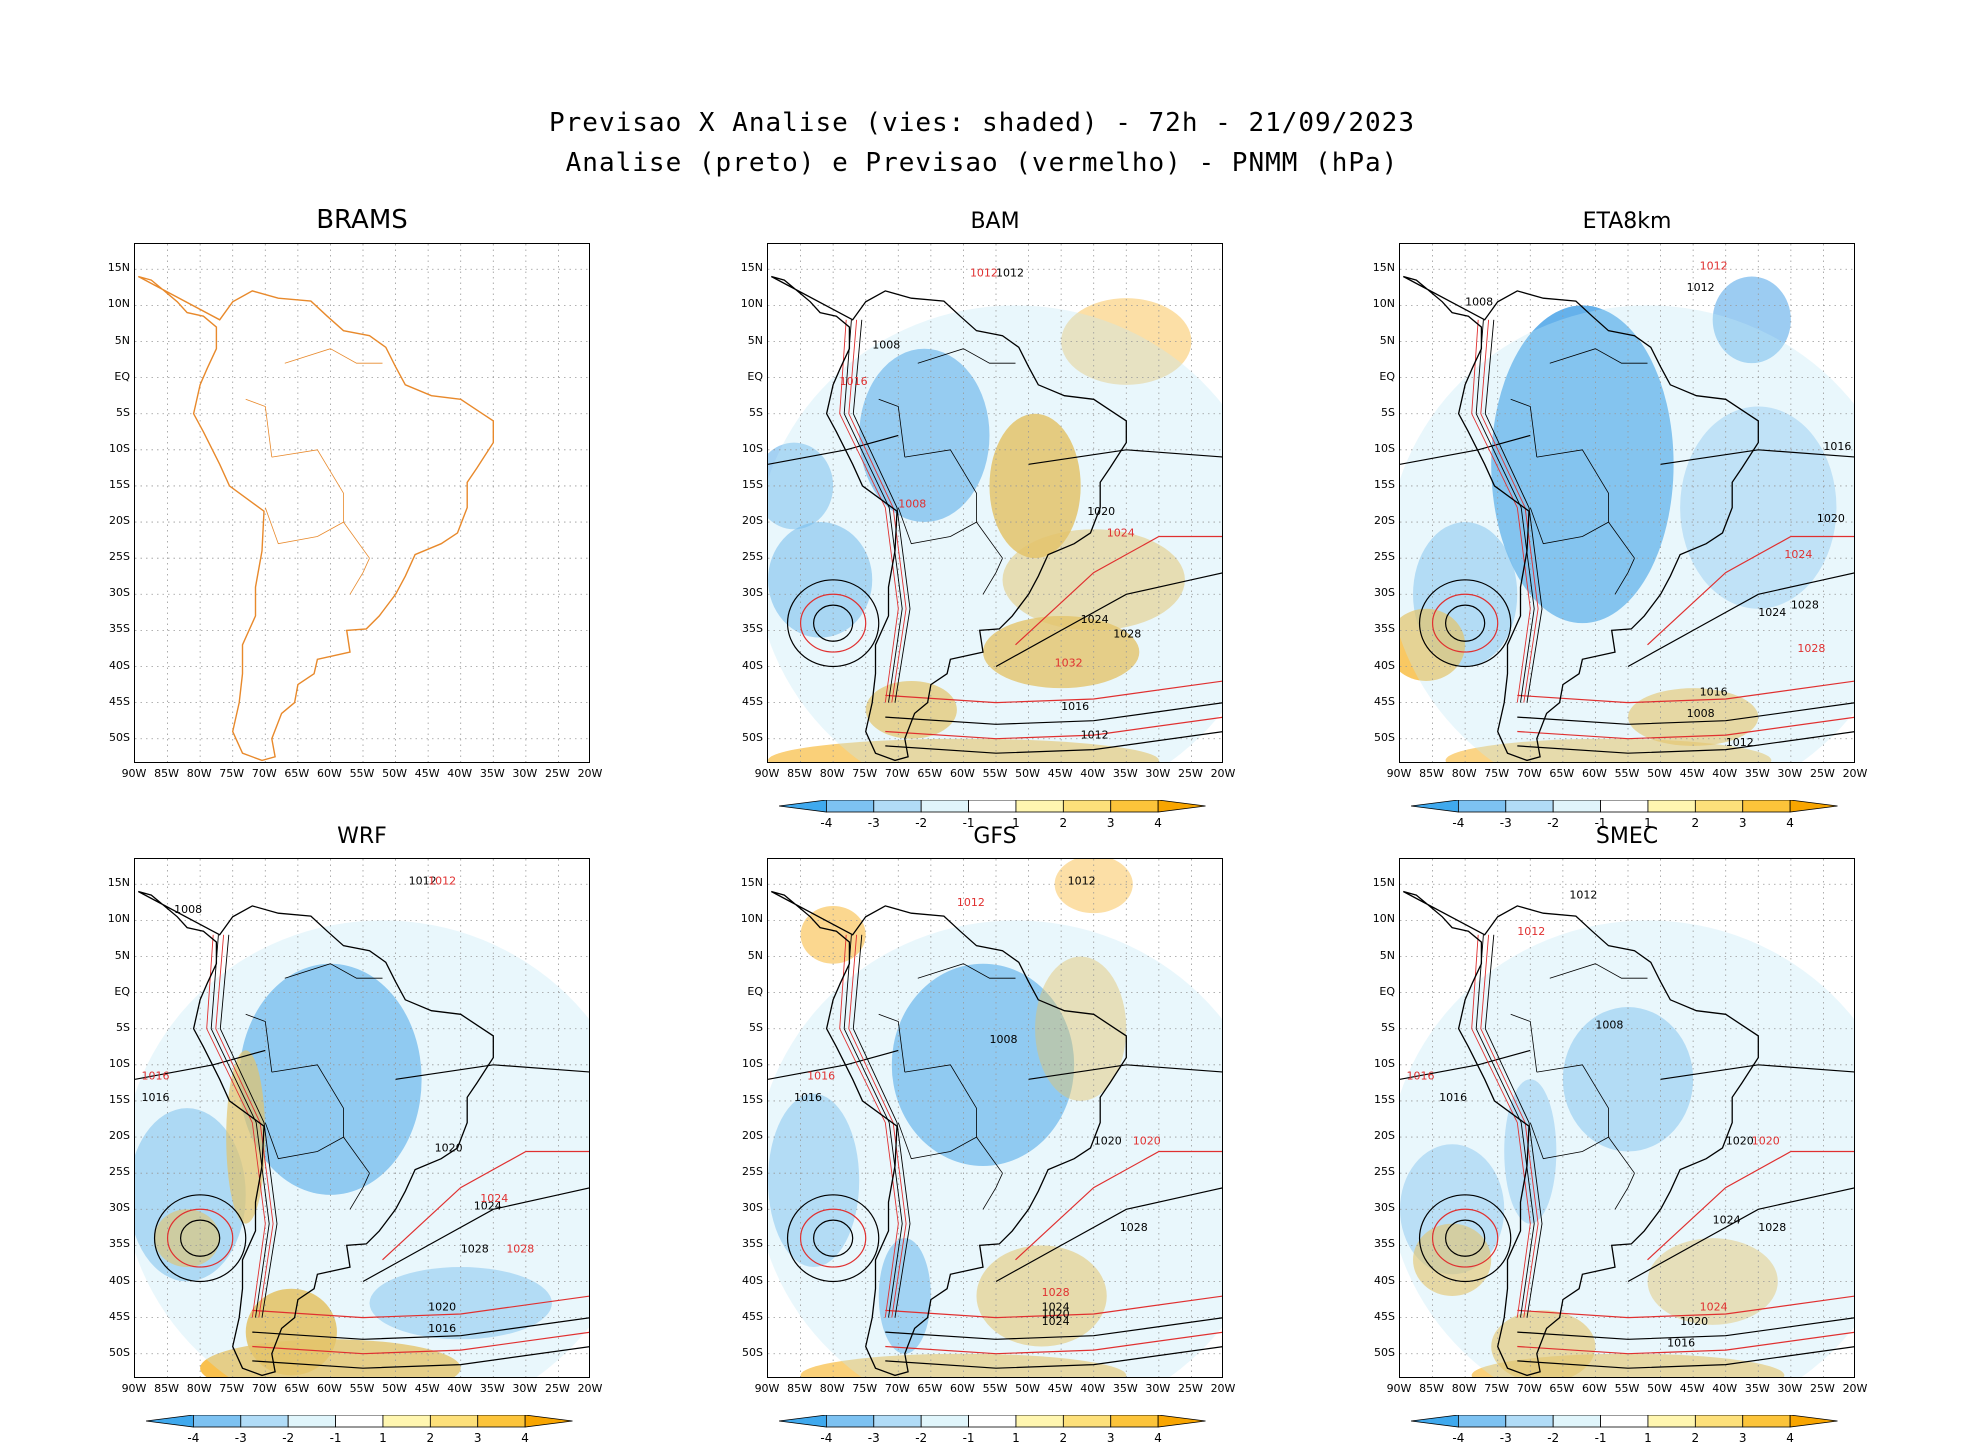 This screenshot has width=1964, height=1445. I want to click on longitude-tick-label: 45W, so click(1692, 773).